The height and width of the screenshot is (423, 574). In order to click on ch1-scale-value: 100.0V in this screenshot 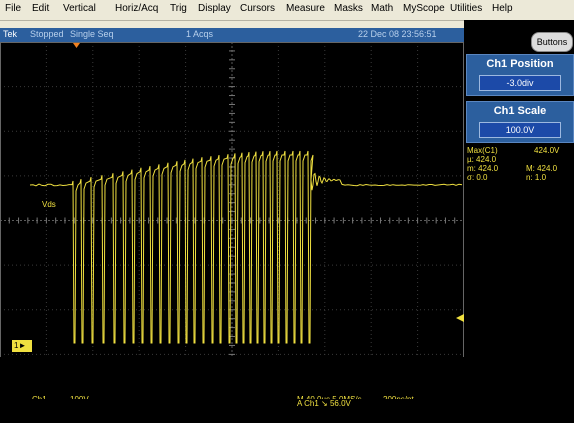, I will do `click(520, 130)`.